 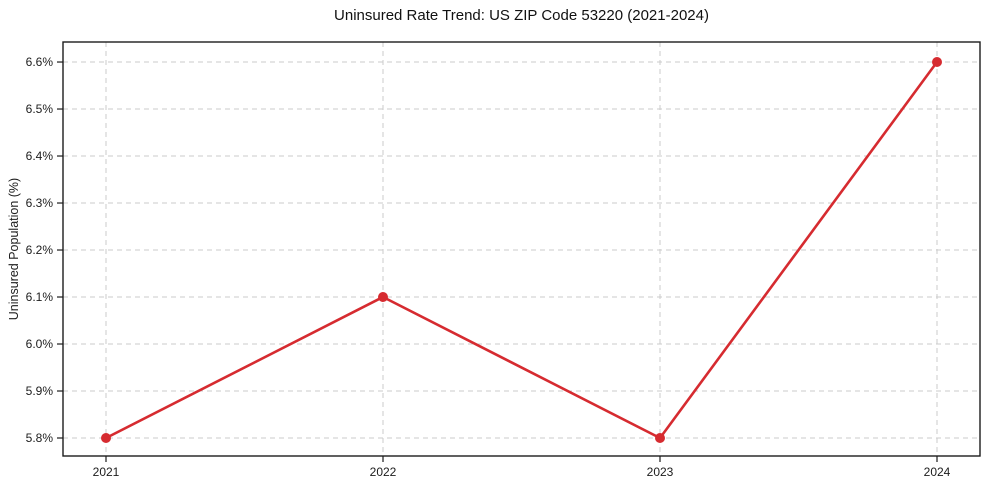 What do you see at coordinates (383, 472) in the screenshot?
I see `x-tick-label: 2022` at bounding box center [383, 472].